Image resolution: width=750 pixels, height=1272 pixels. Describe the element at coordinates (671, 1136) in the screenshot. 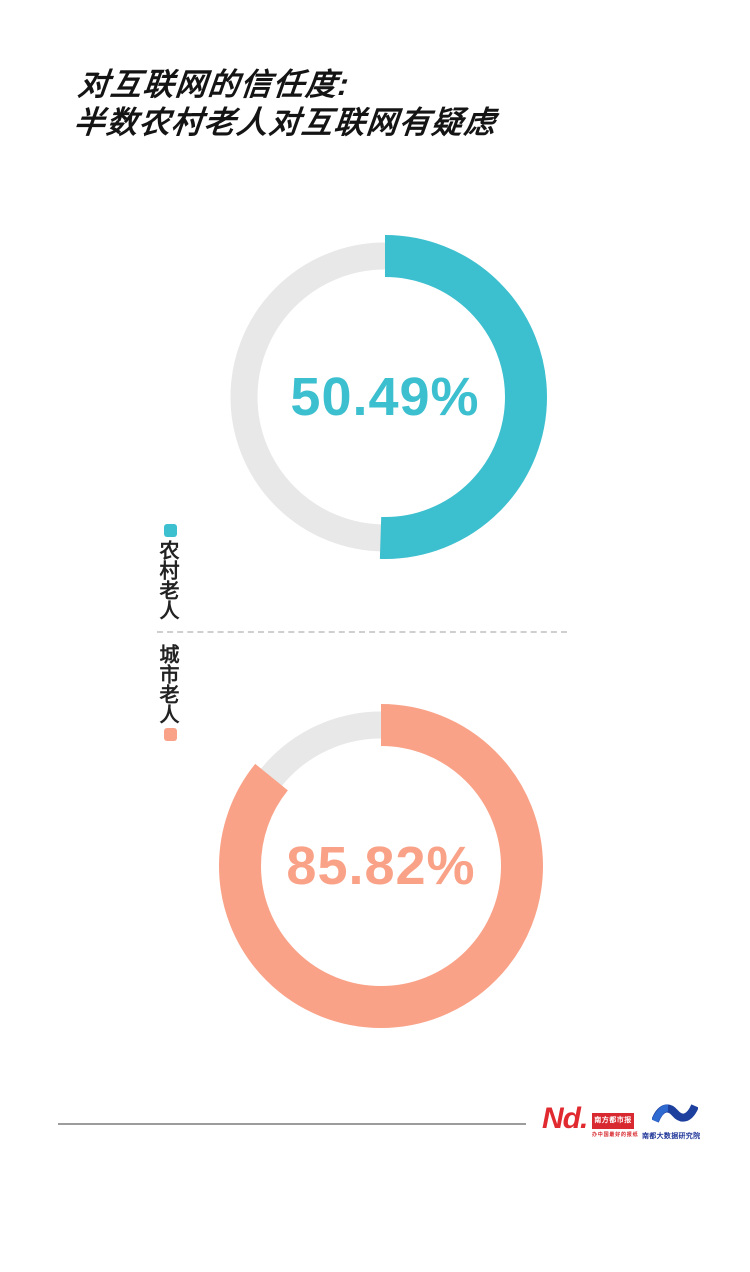

I see `bigdata-institute-label: 南都大数据研究院` at that location.